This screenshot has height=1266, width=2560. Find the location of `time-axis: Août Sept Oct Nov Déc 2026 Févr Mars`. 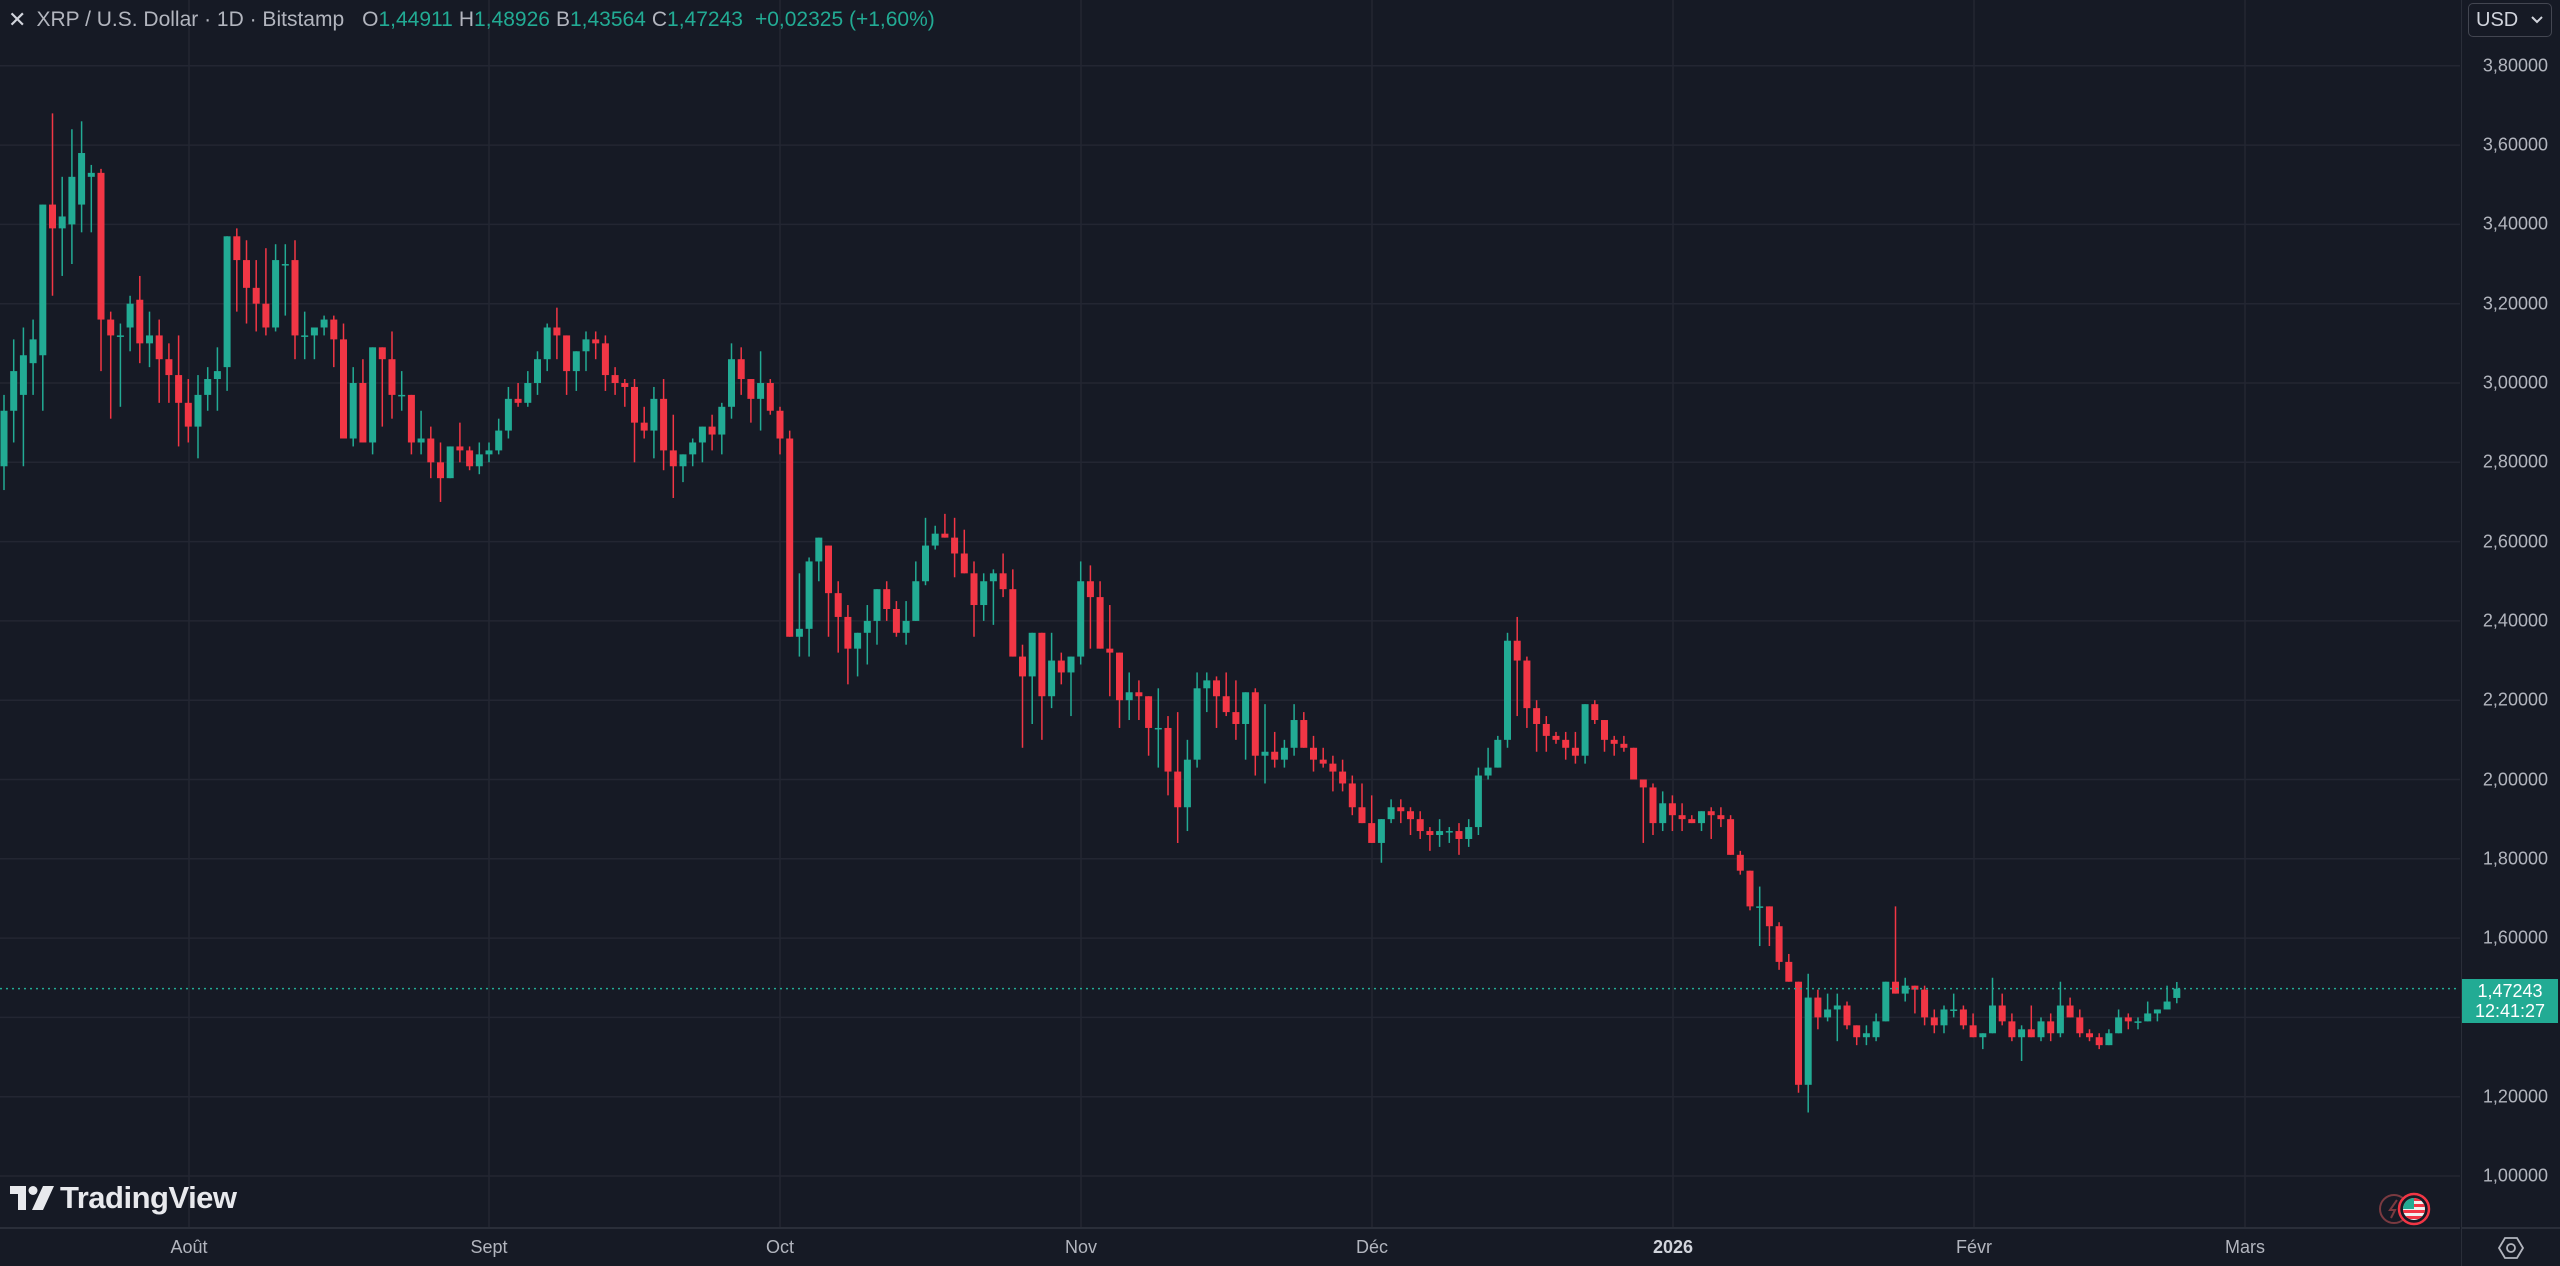

time-axis: Août Sept Oct Nov Déc 2026 Févr Mars is located at coordinates (1230, 1246).